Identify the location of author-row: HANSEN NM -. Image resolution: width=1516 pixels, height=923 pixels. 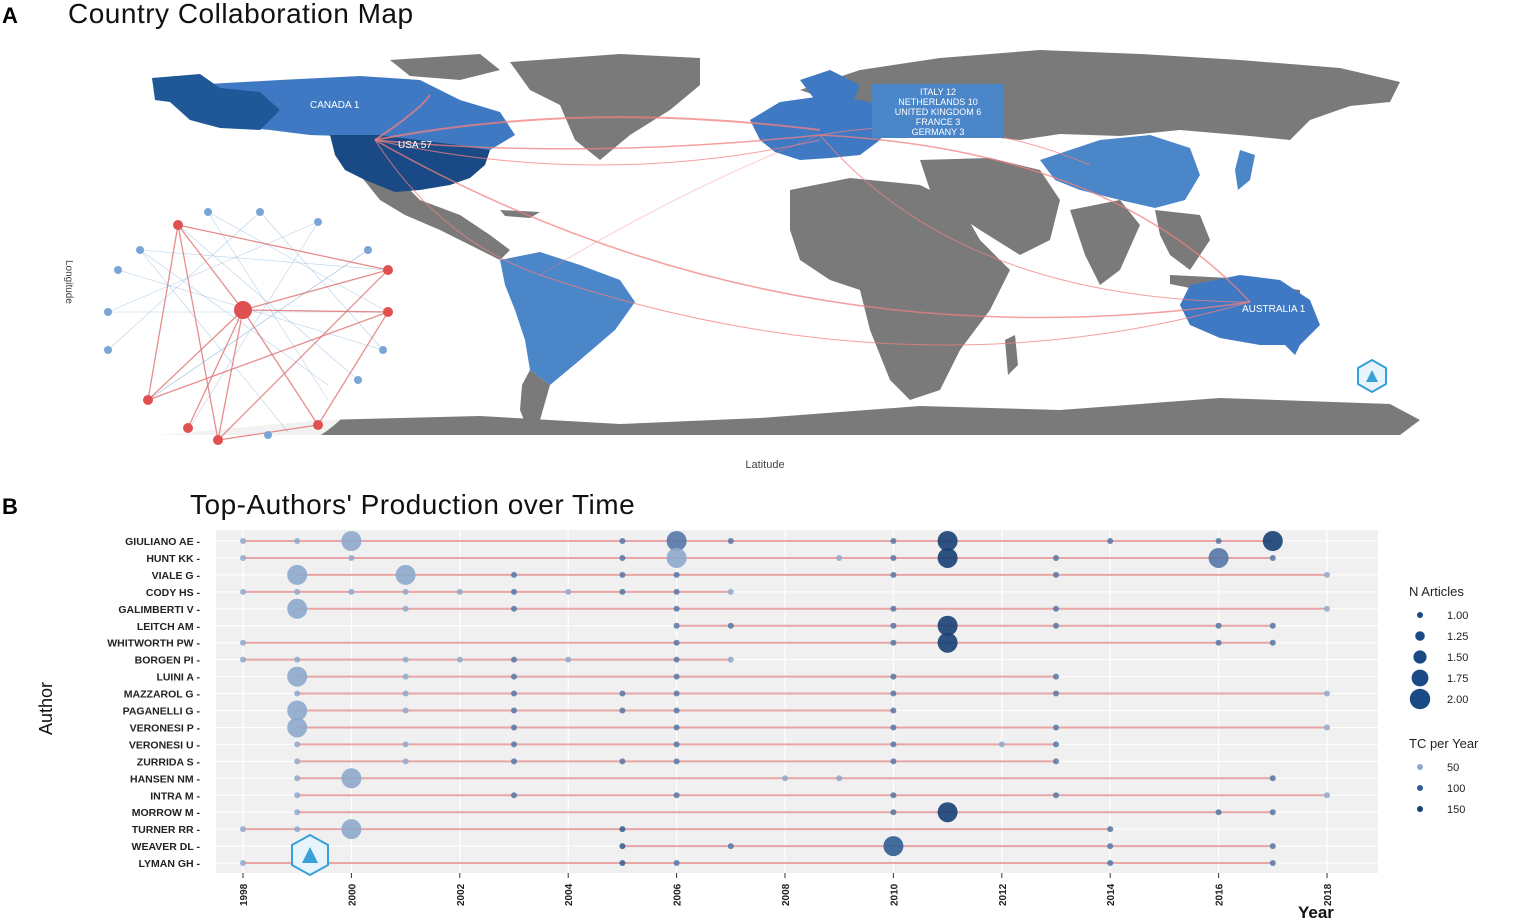
(754, 778).